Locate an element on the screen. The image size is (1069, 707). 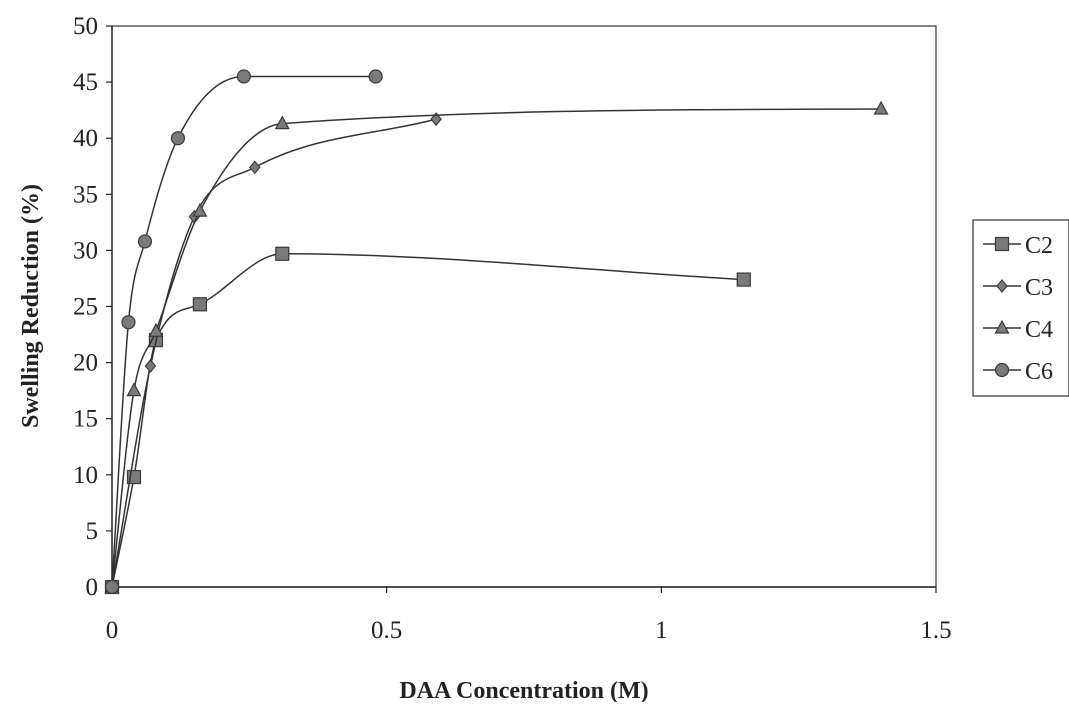
x-tick-label: 1 is located at coordinates (661, 630).